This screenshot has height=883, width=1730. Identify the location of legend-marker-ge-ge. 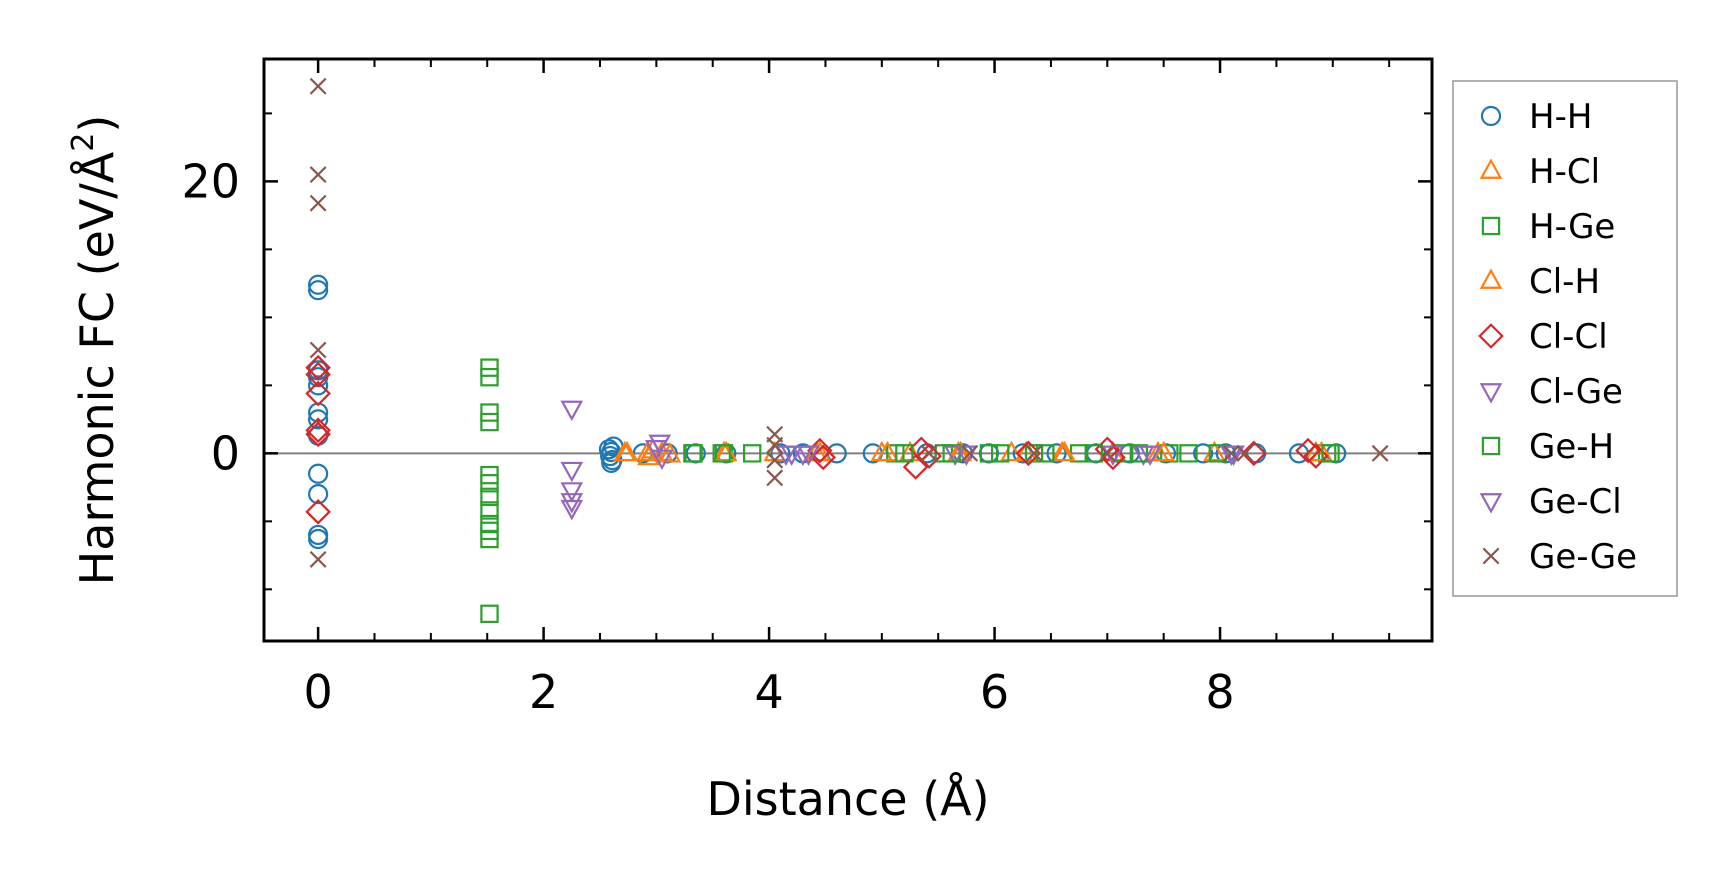
(1491, 556).